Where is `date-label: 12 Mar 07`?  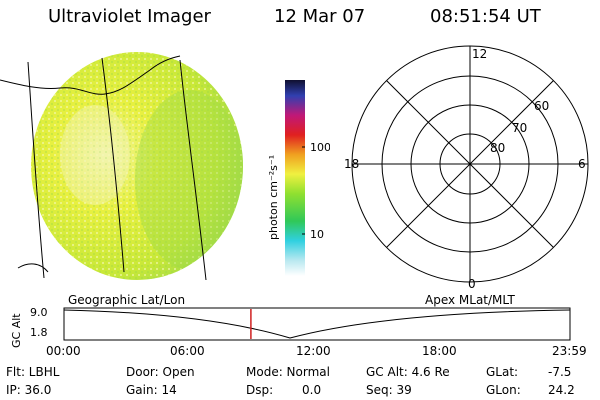
date-label: 12 Mar 07 is located at coordinates (320, 16).